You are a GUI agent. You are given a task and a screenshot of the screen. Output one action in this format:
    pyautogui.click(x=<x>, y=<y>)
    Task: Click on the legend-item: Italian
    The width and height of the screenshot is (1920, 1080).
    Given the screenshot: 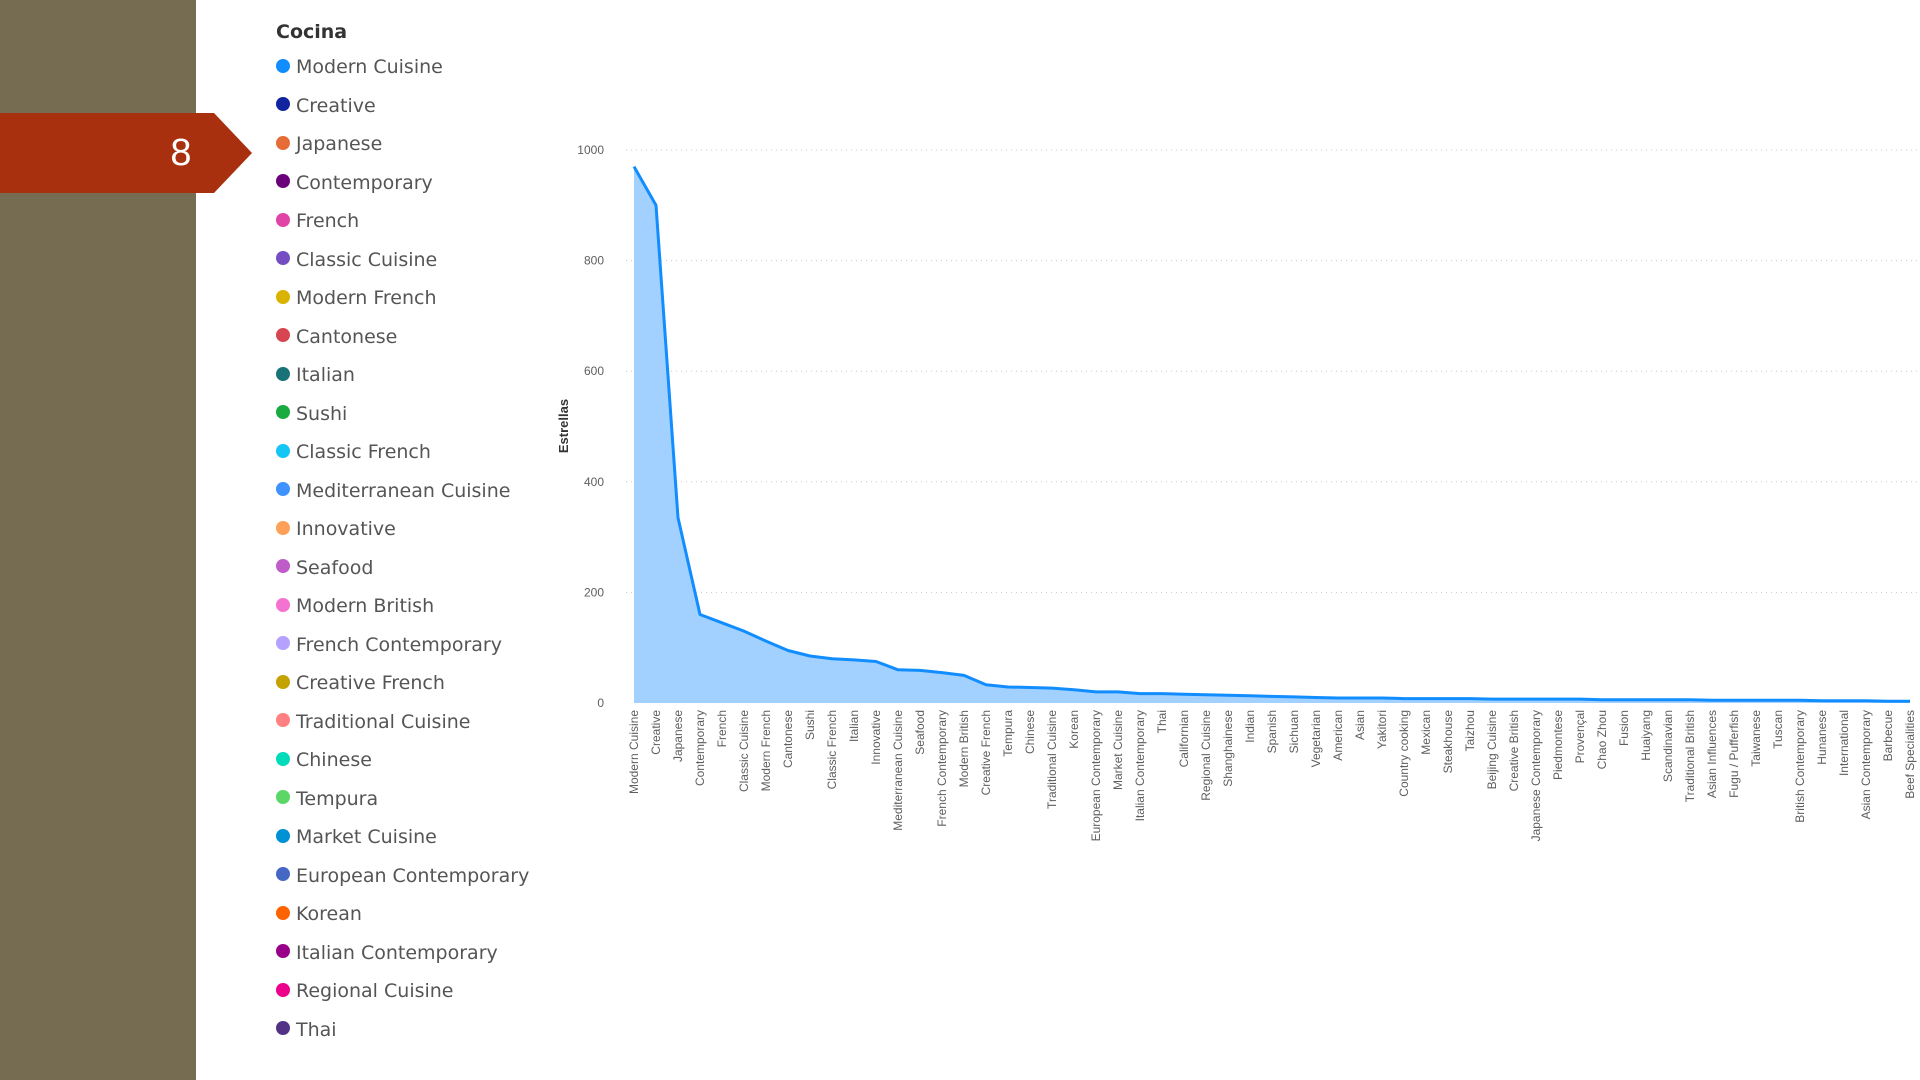 What is the action you would take?
    pyautogui.click(x=416, y=375)
    